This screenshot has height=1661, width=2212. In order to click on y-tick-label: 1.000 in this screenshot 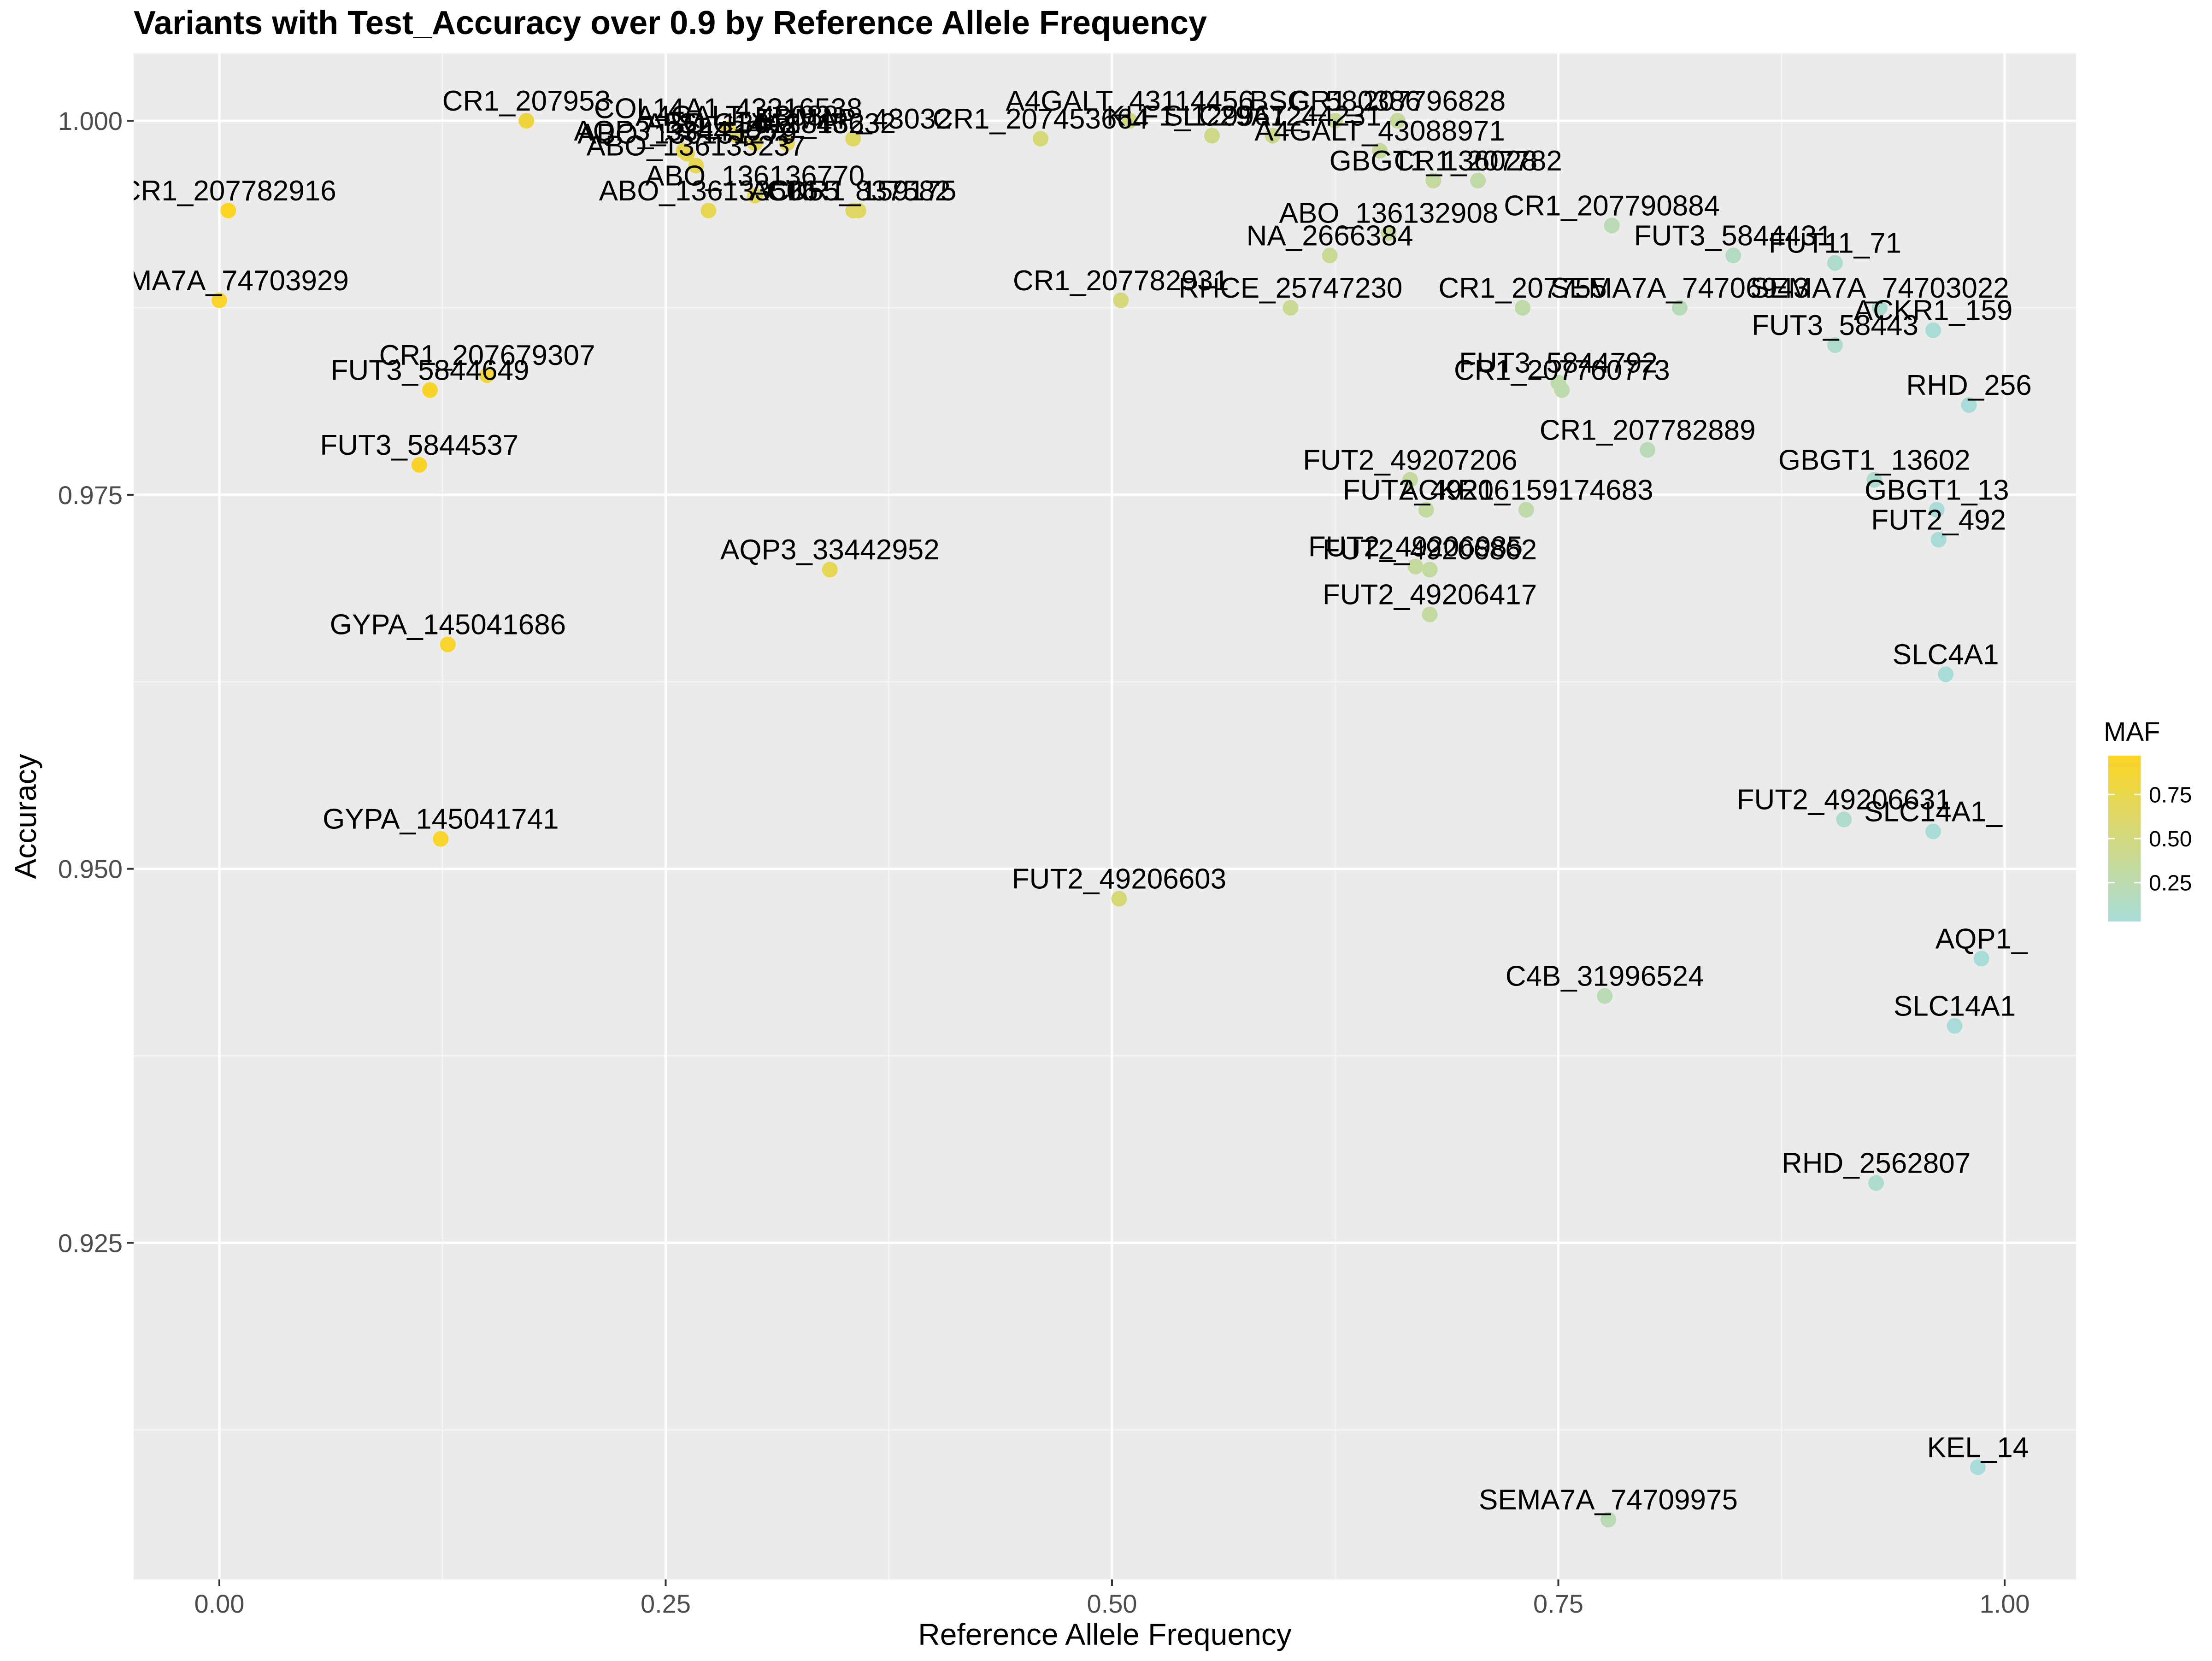, I will do `click(90, 120)`.